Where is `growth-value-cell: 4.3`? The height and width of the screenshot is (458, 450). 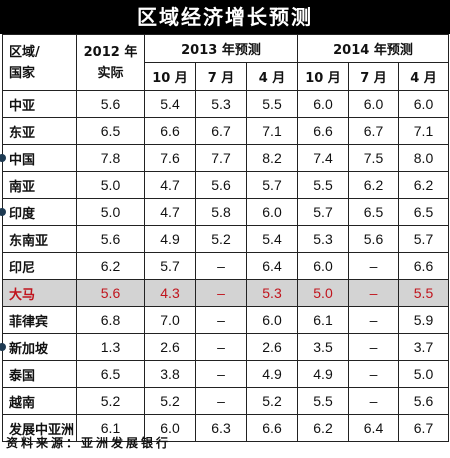 growth-value-cell: 4.3 is located at coordinates (170, 293).